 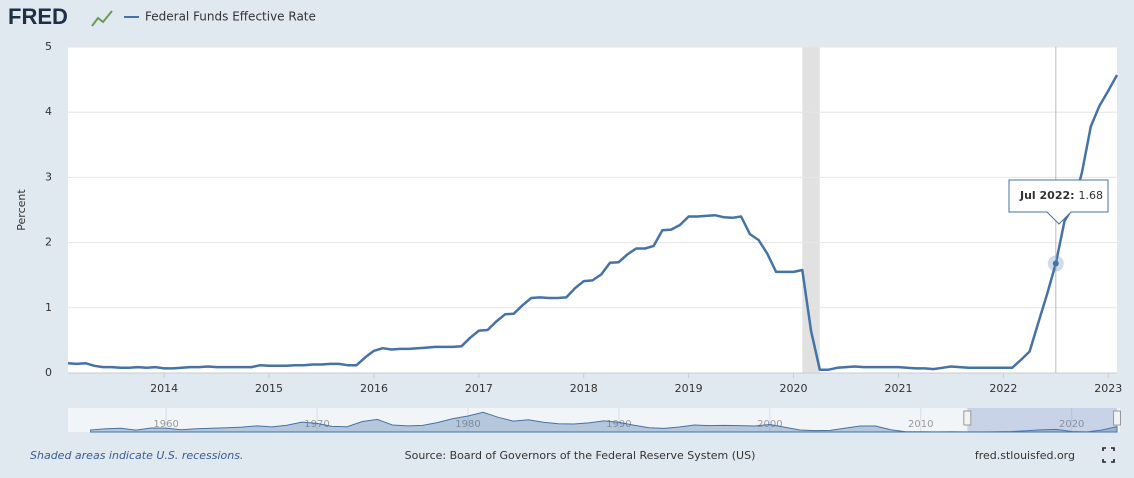 I want to click on navigator-tick-label: 1980, so click(x=467, y=424).